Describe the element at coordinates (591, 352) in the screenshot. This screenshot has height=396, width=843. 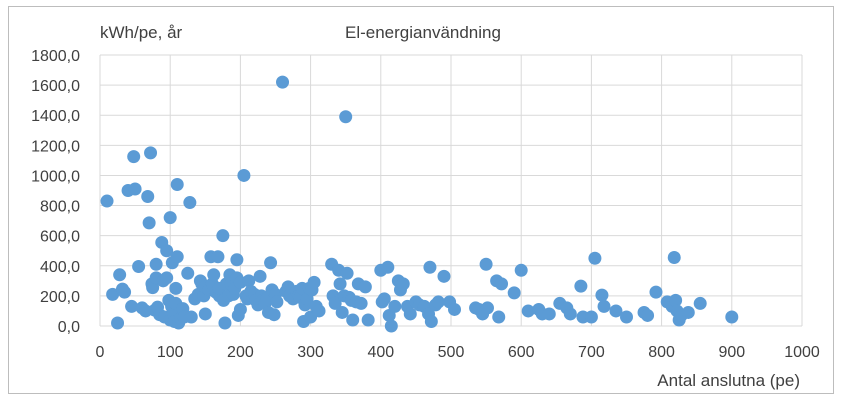
I see `x-tick-label: 700` at that location.